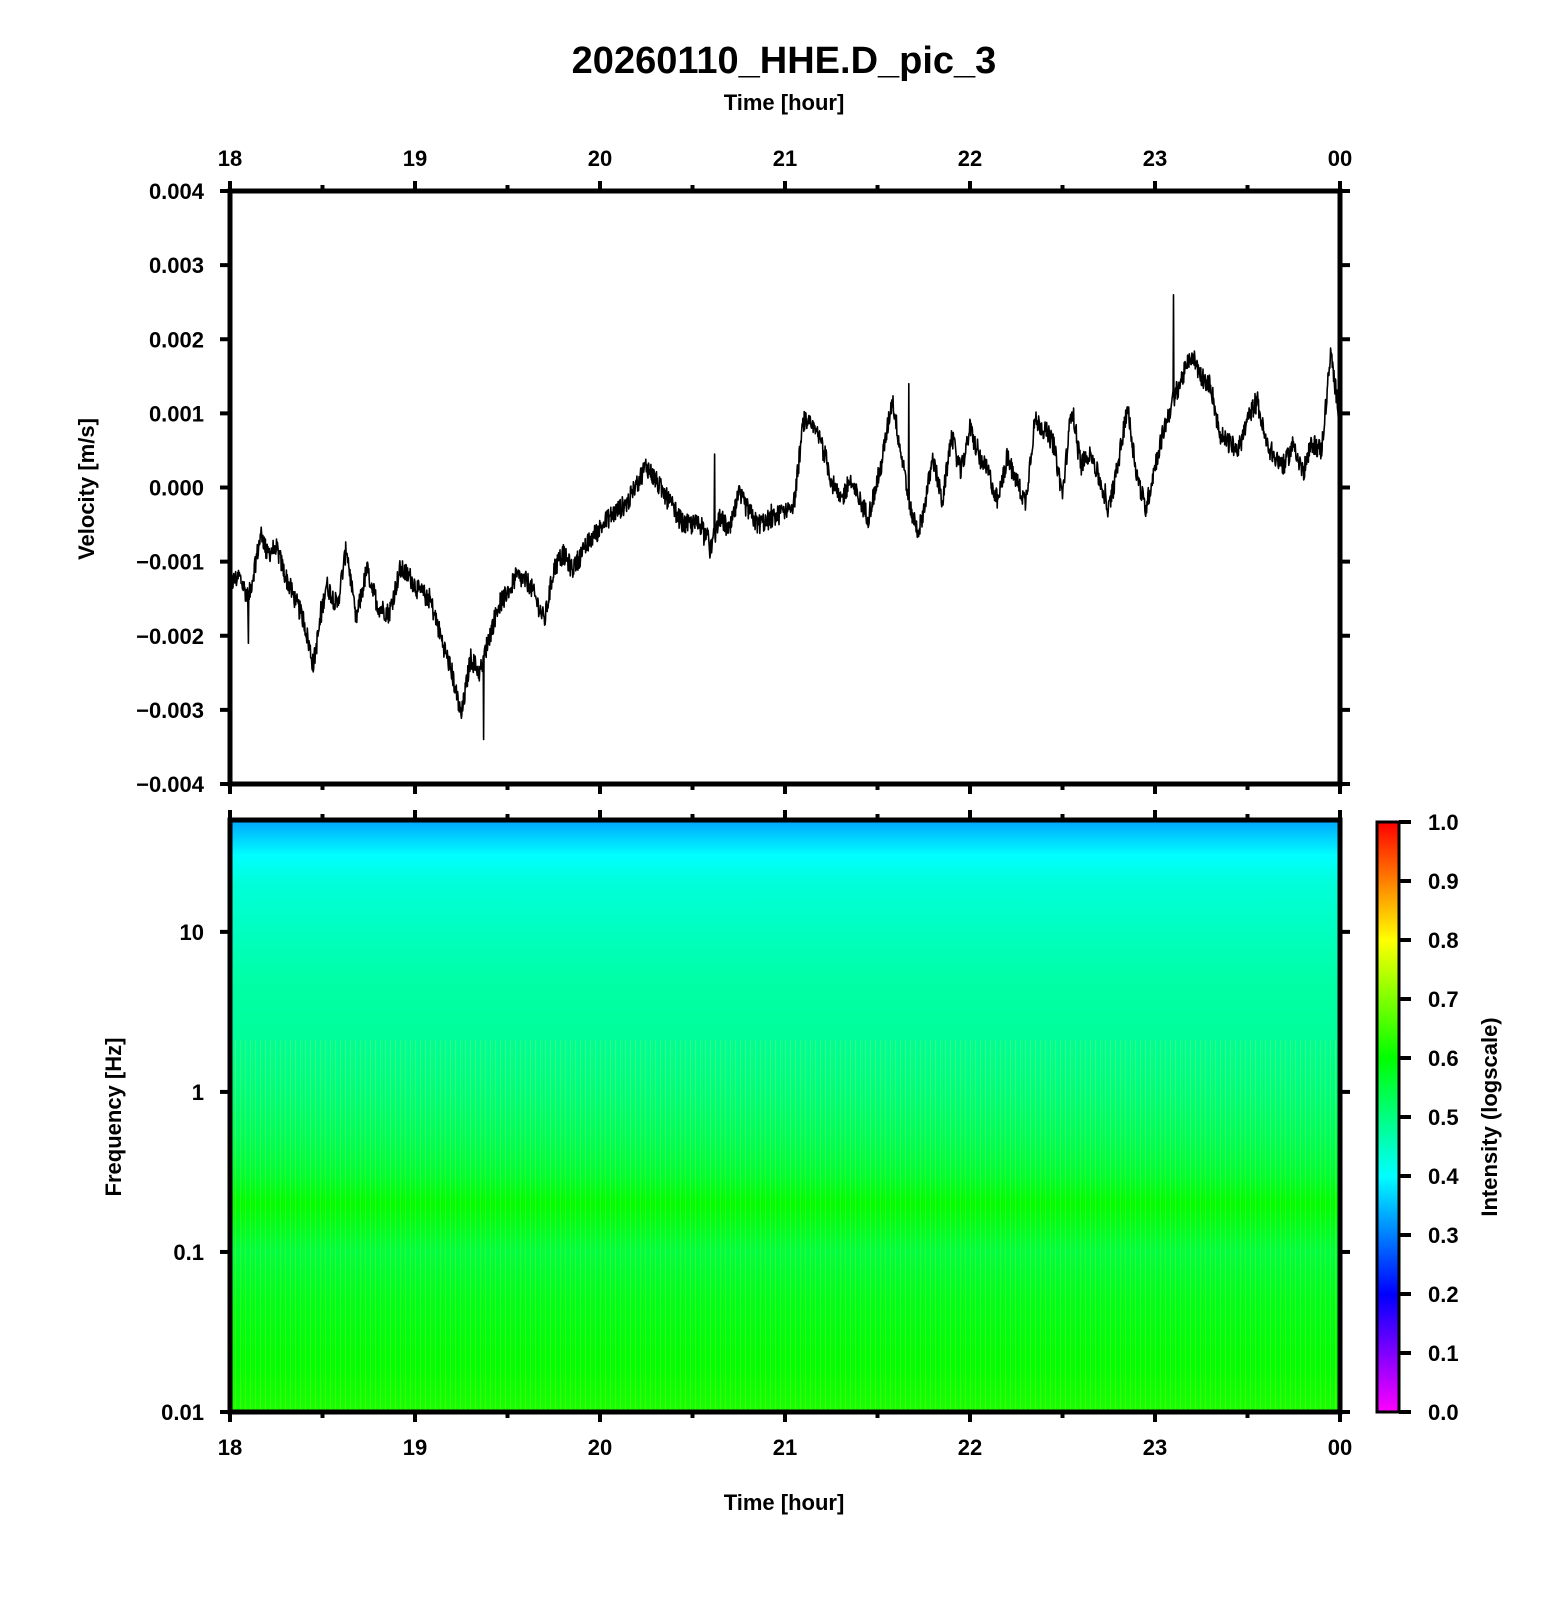  I want to click on colorbar-tick-label: 0.9, so click(1443, 881).